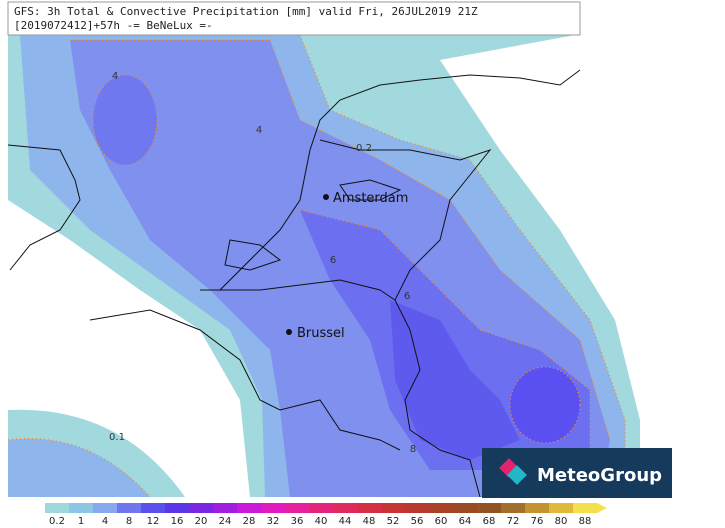 Image resolution: width=725 pixels, height=528 pixels. What do you see at coordinates (489, 521) in the screenshot?
I see `colorbar-label: 68` at bounding box center [489, 521].